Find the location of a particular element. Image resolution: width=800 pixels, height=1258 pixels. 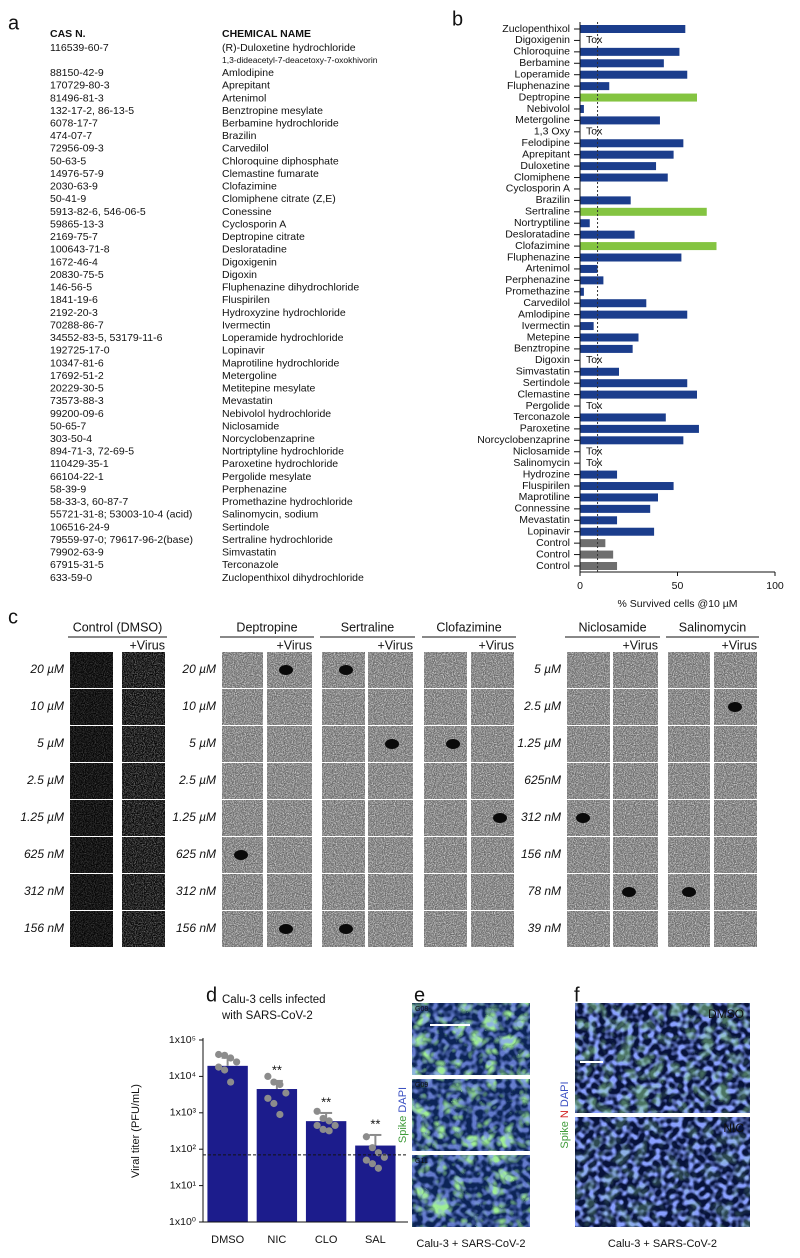

chemical-name: (R)-Duloxetine hydrochloride is located at coordinates (289, 48).